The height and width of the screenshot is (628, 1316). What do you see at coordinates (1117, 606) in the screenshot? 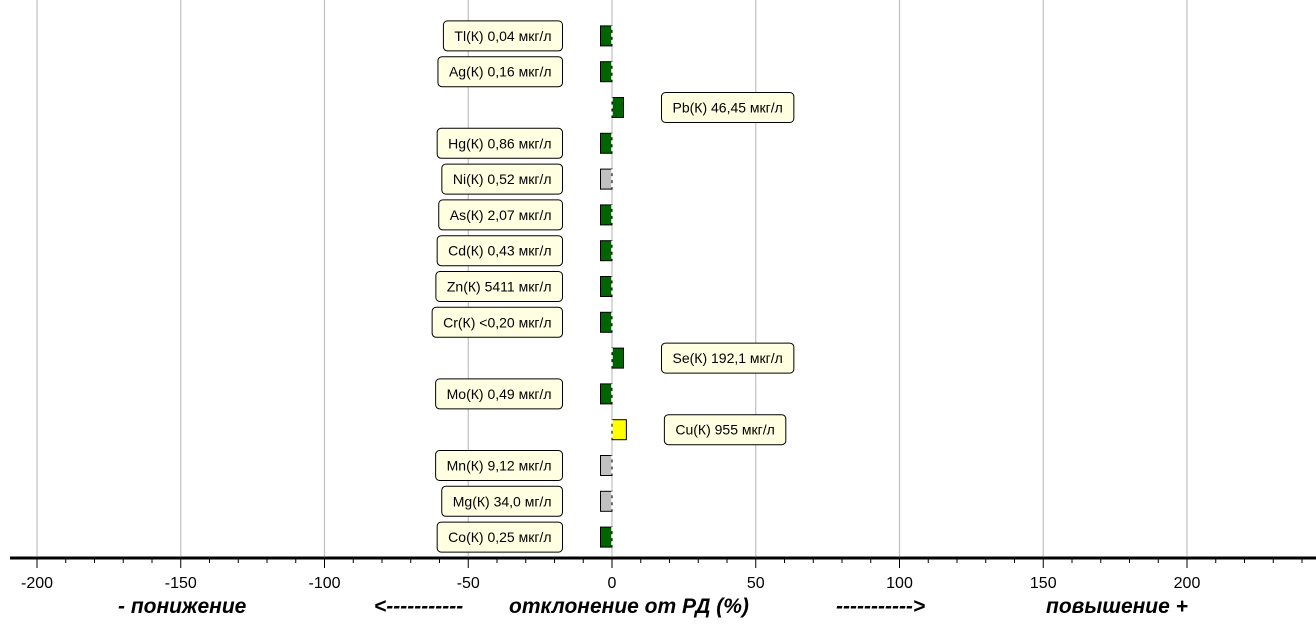
I see `axis-caption-right: повышение +` at bounding box center [1117, 606].